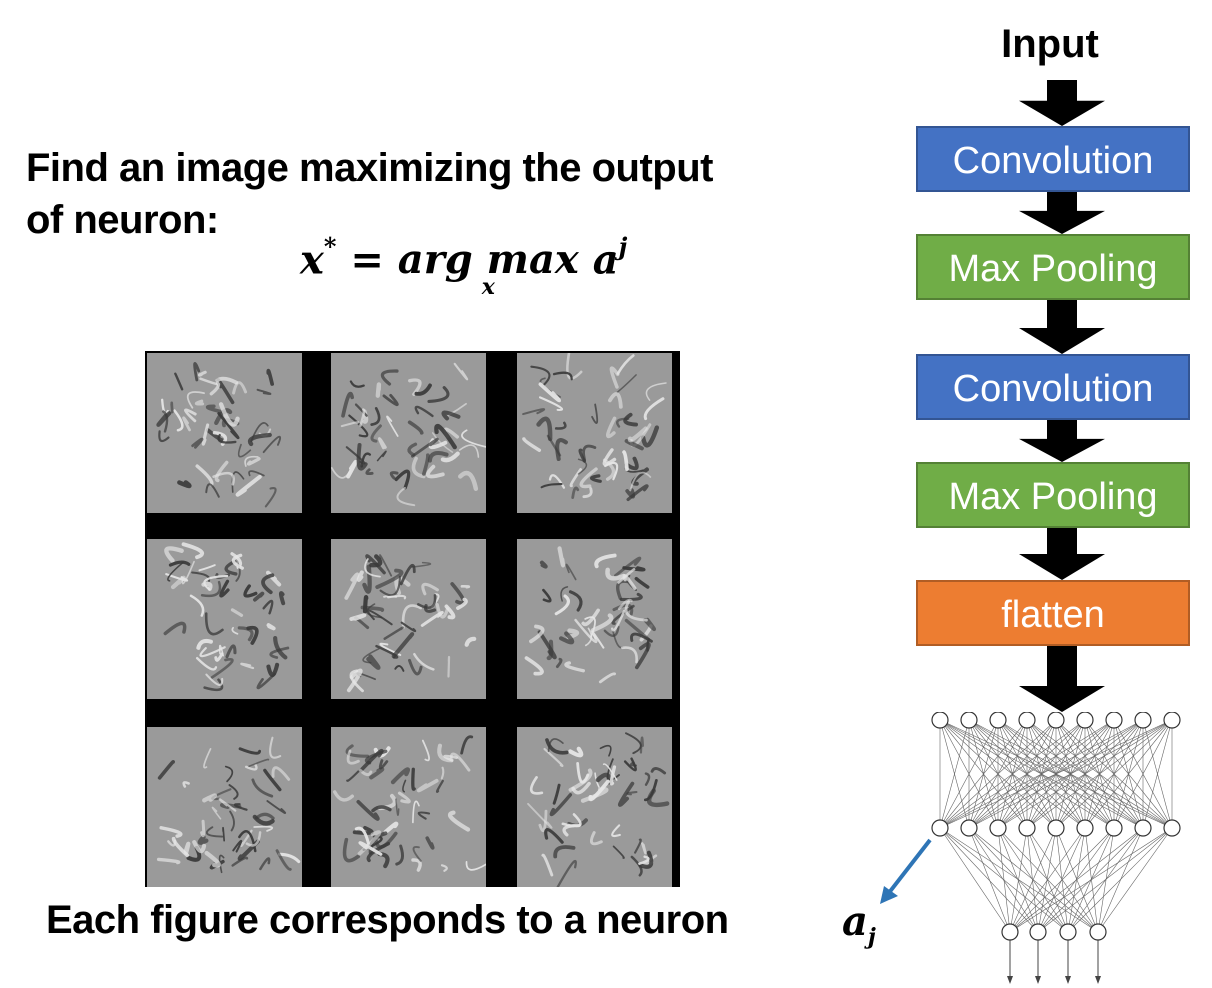 This screenshot has height=988, width=1212. I want to click on layer-2-pool: Max Pooling, so click(1053, 267).